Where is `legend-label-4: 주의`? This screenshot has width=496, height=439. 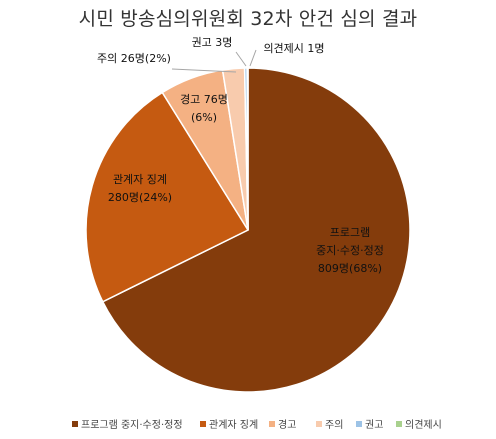
legend-label-4: 주의 is located at coordinates (334, 425).